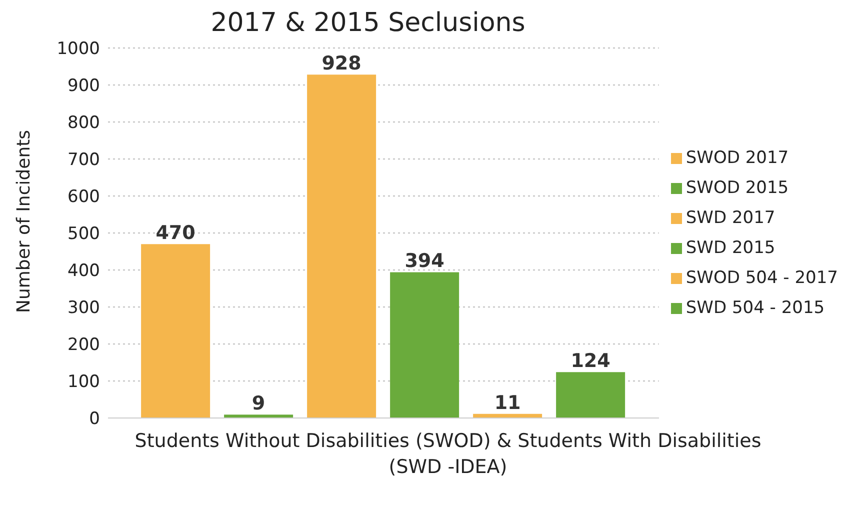 Image resolution: width=866 pixels, height=506 pixels. Describe the element at coordinates (259, 403) in the screenshot. I see `data-label: 9` at that location.